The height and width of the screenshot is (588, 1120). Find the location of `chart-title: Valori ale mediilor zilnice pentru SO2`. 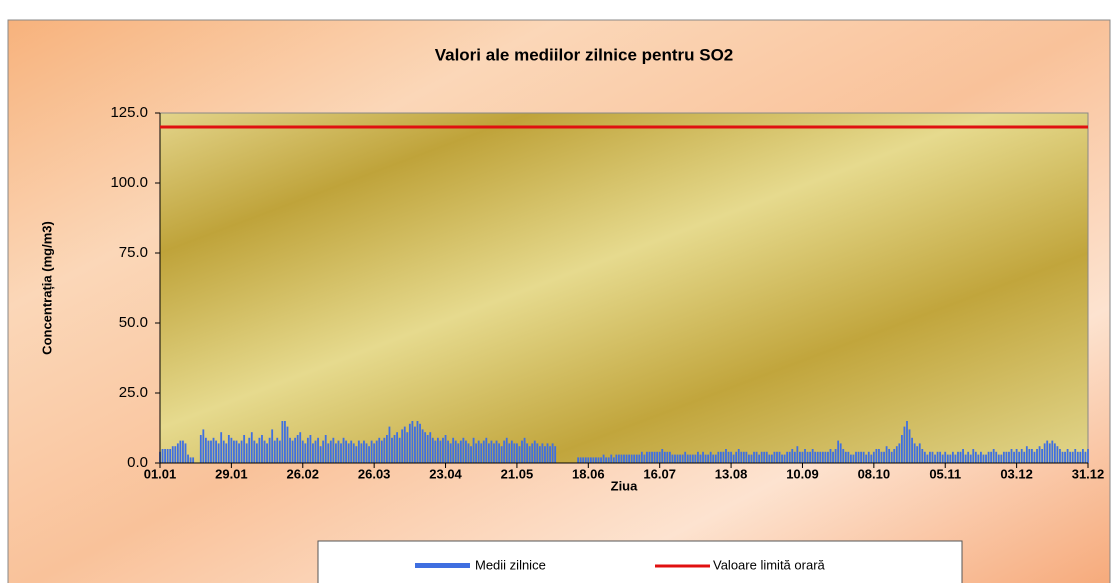

chart-title: Valori ale mediilor zilnice pentru SO2 is located at coordinates (584, 54).